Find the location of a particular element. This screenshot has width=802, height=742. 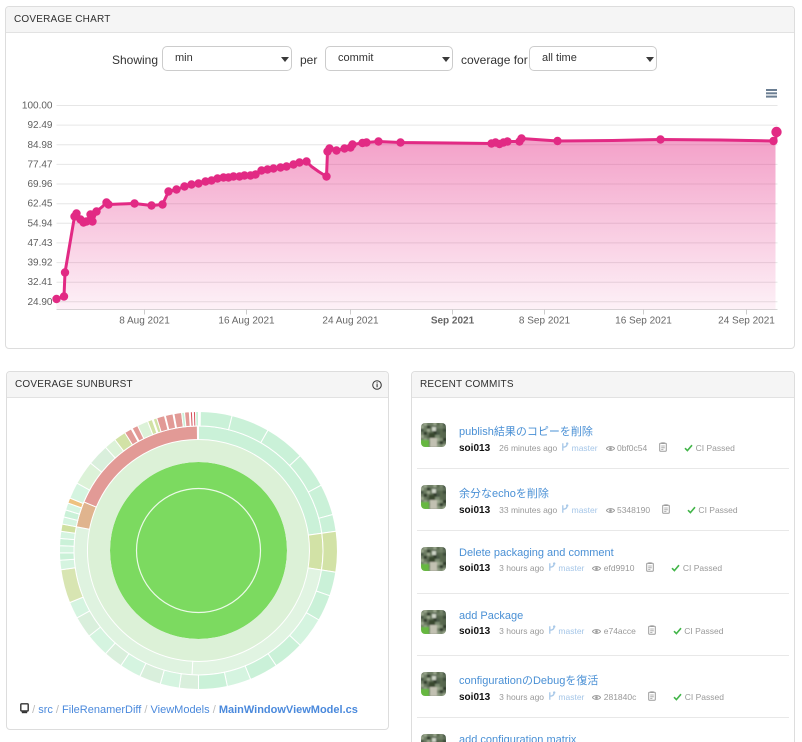

svg-text: 24 Sep 2021 is located at coordinates (746, 321).